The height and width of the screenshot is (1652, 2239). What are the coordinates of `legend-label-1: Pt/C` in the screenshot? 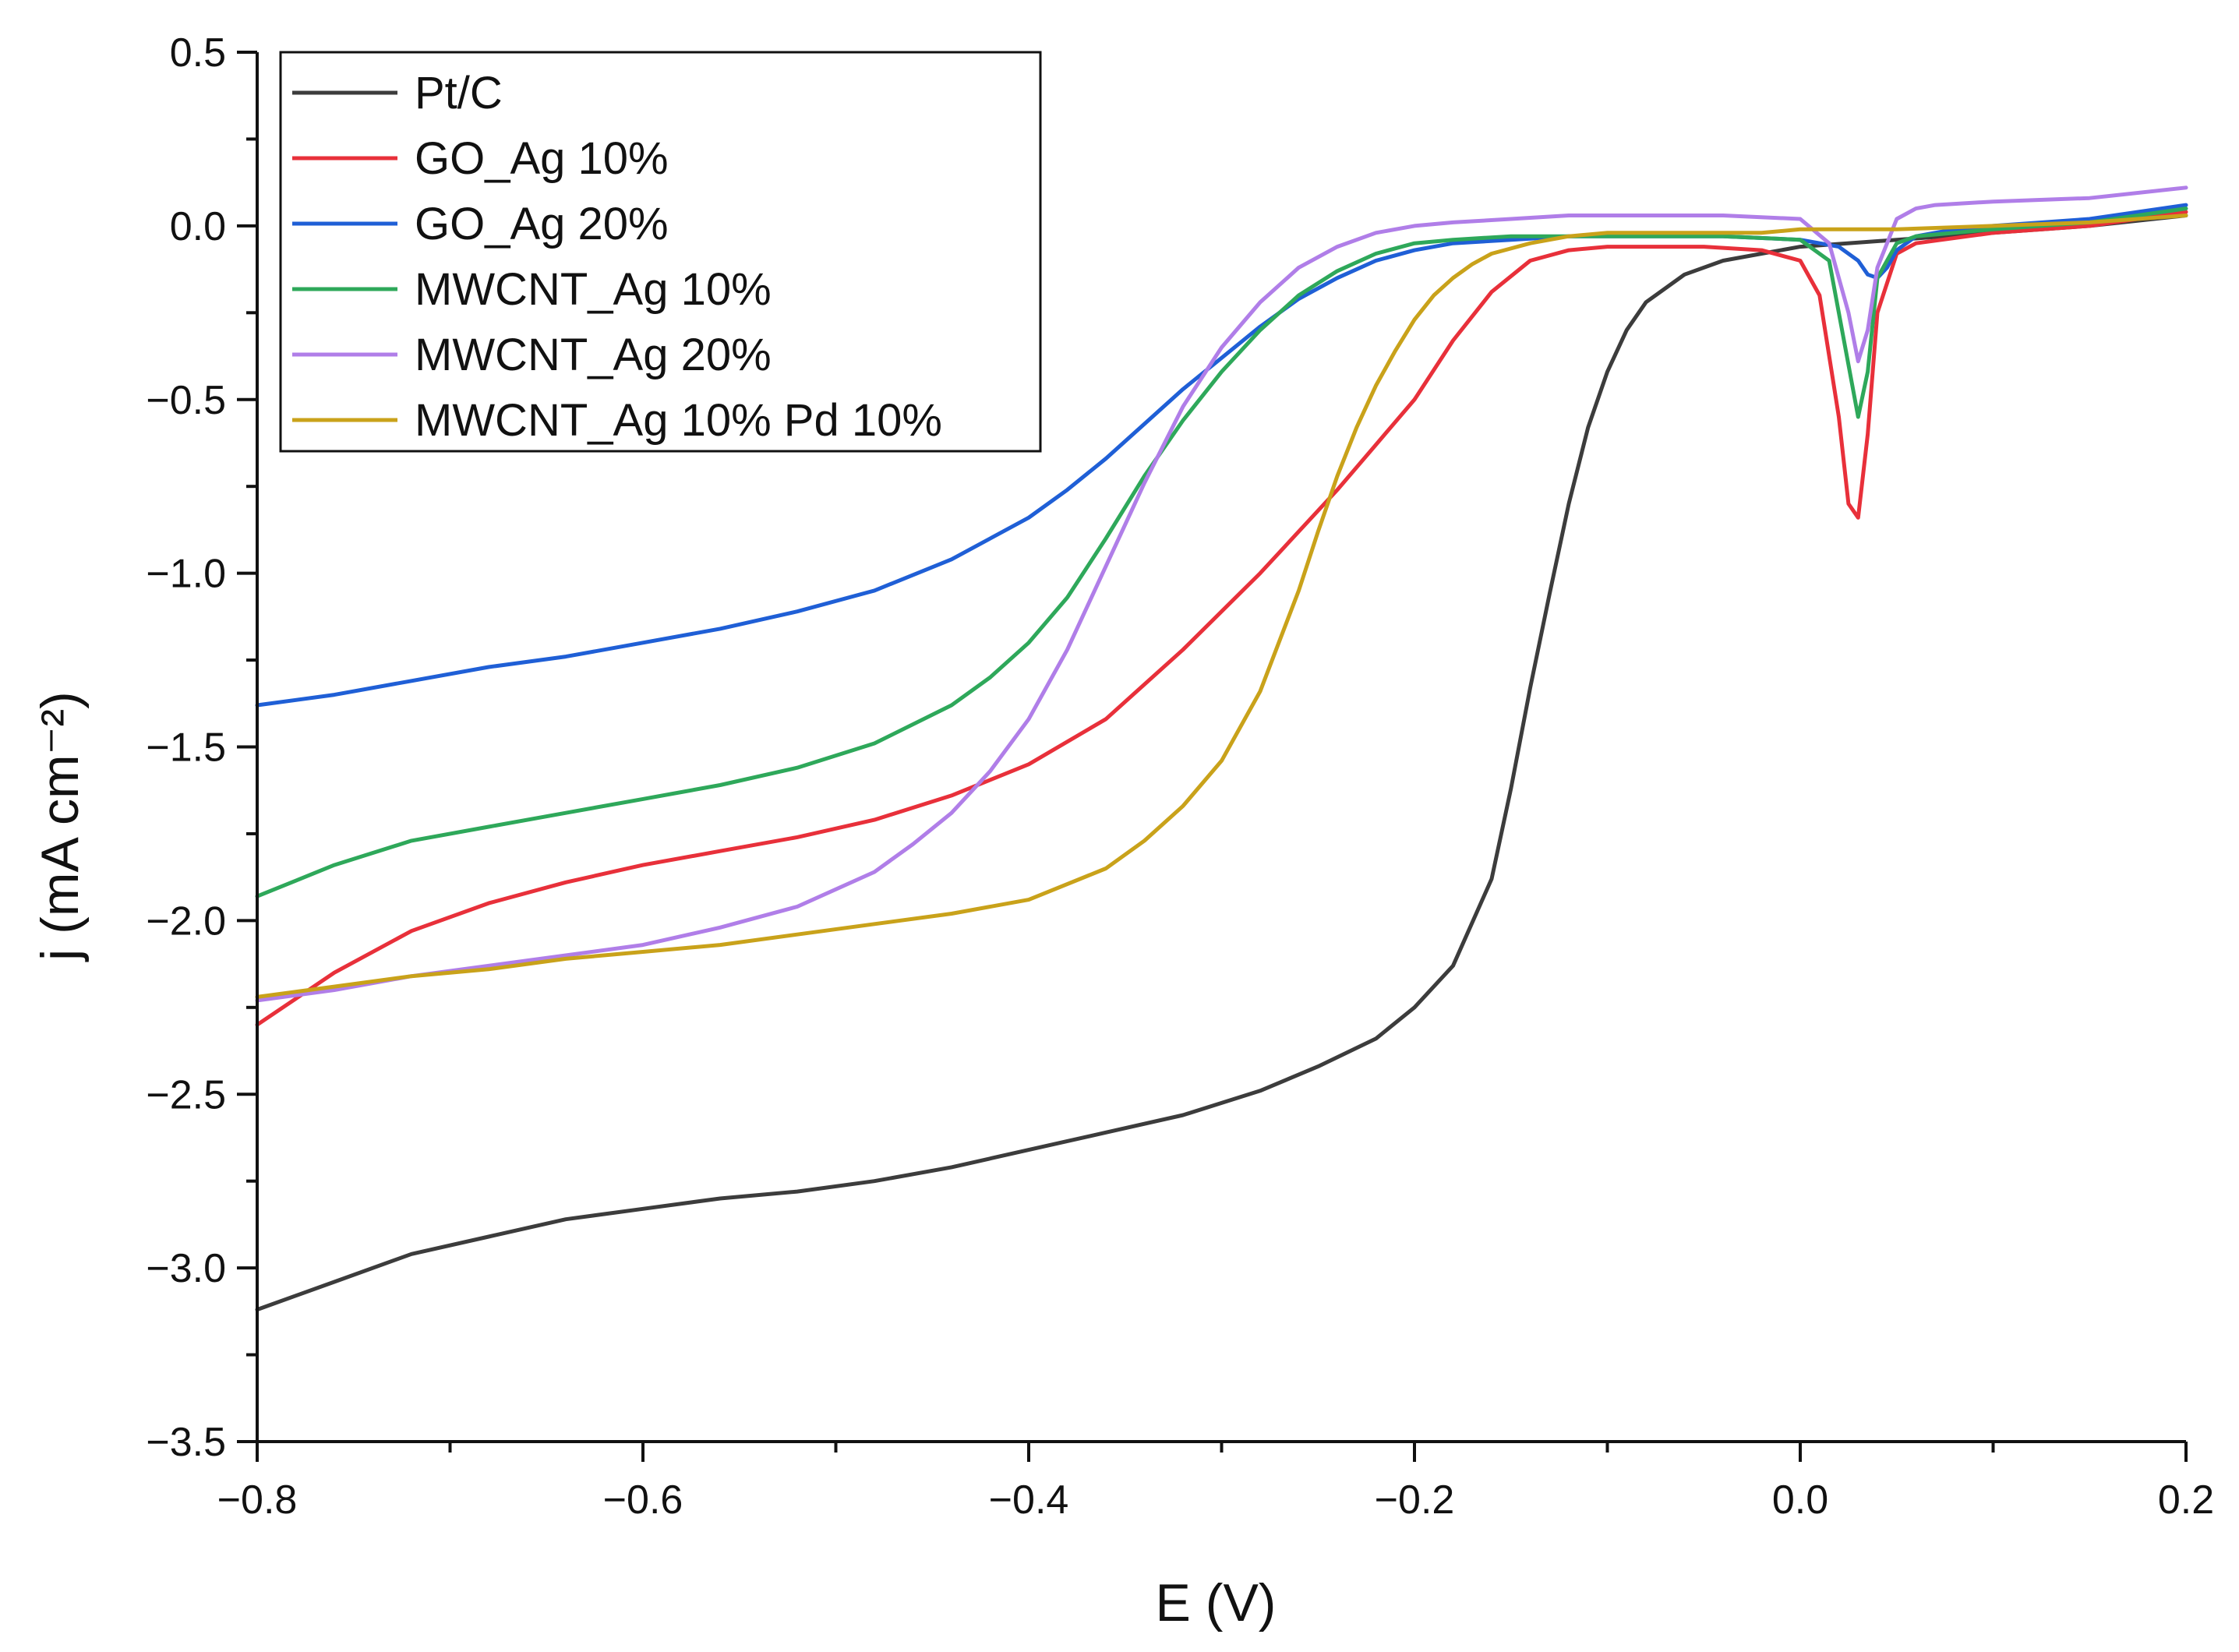 It's located at (459, 93).